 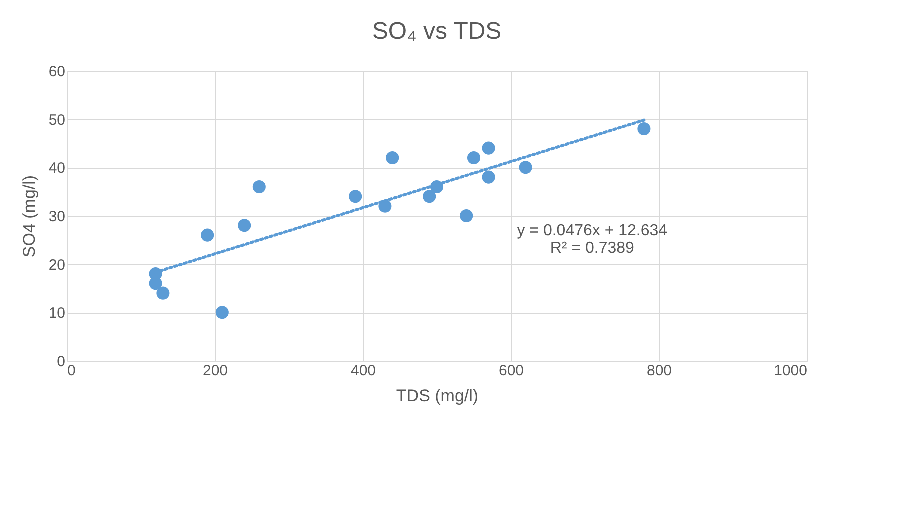 I want to click on x-tick-label: 1000, so click(x=791, y=371).